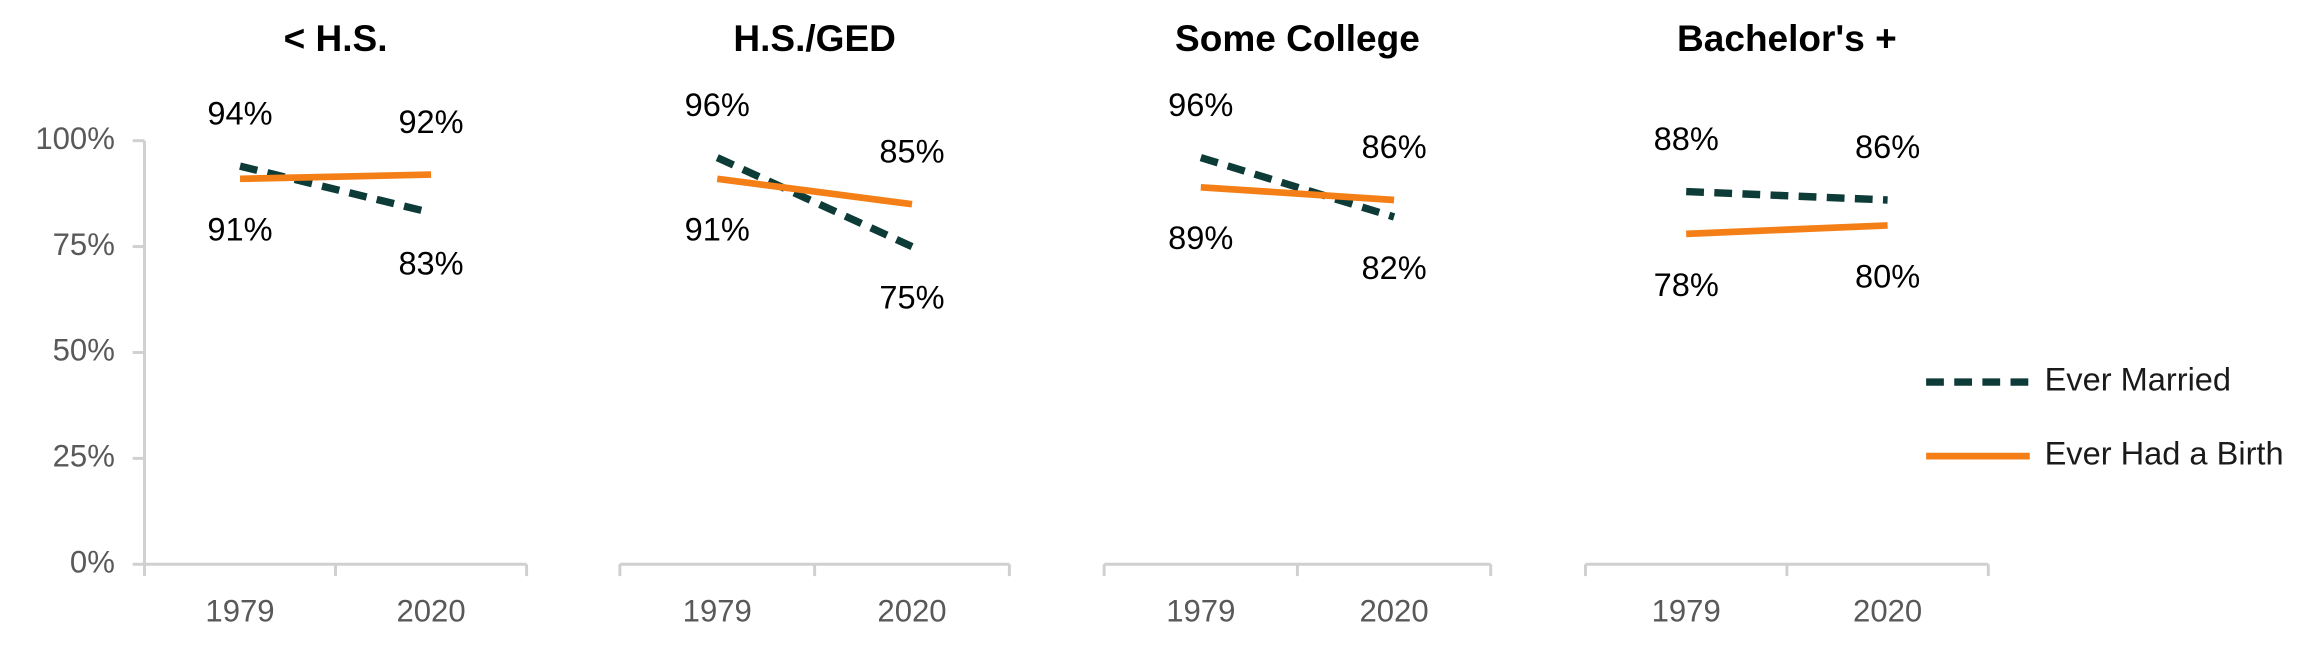  What do you see at coordinates (75, 138) in the screenshot?
I see `y-tick-label: 100%` at bounding box center [75, 138].